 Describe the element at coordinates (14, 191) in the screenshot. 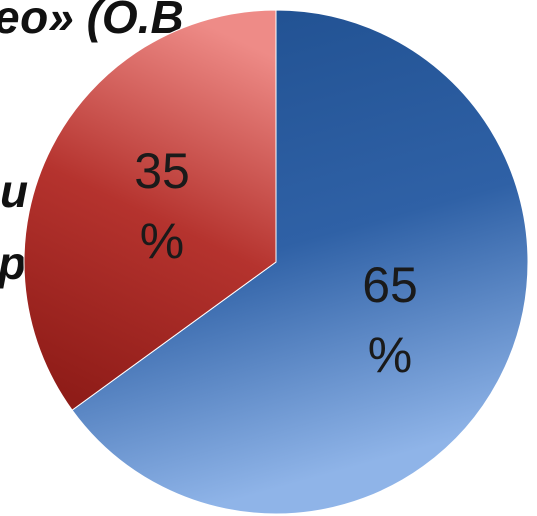

I see `background-text-line-2: и` at that location.